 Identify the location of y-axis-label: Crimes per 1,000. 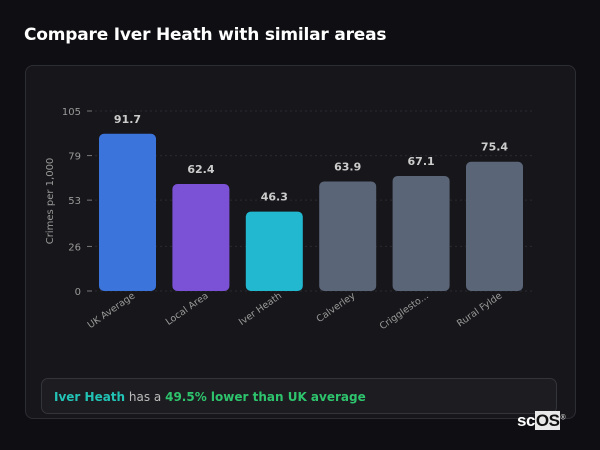
(50, 201).